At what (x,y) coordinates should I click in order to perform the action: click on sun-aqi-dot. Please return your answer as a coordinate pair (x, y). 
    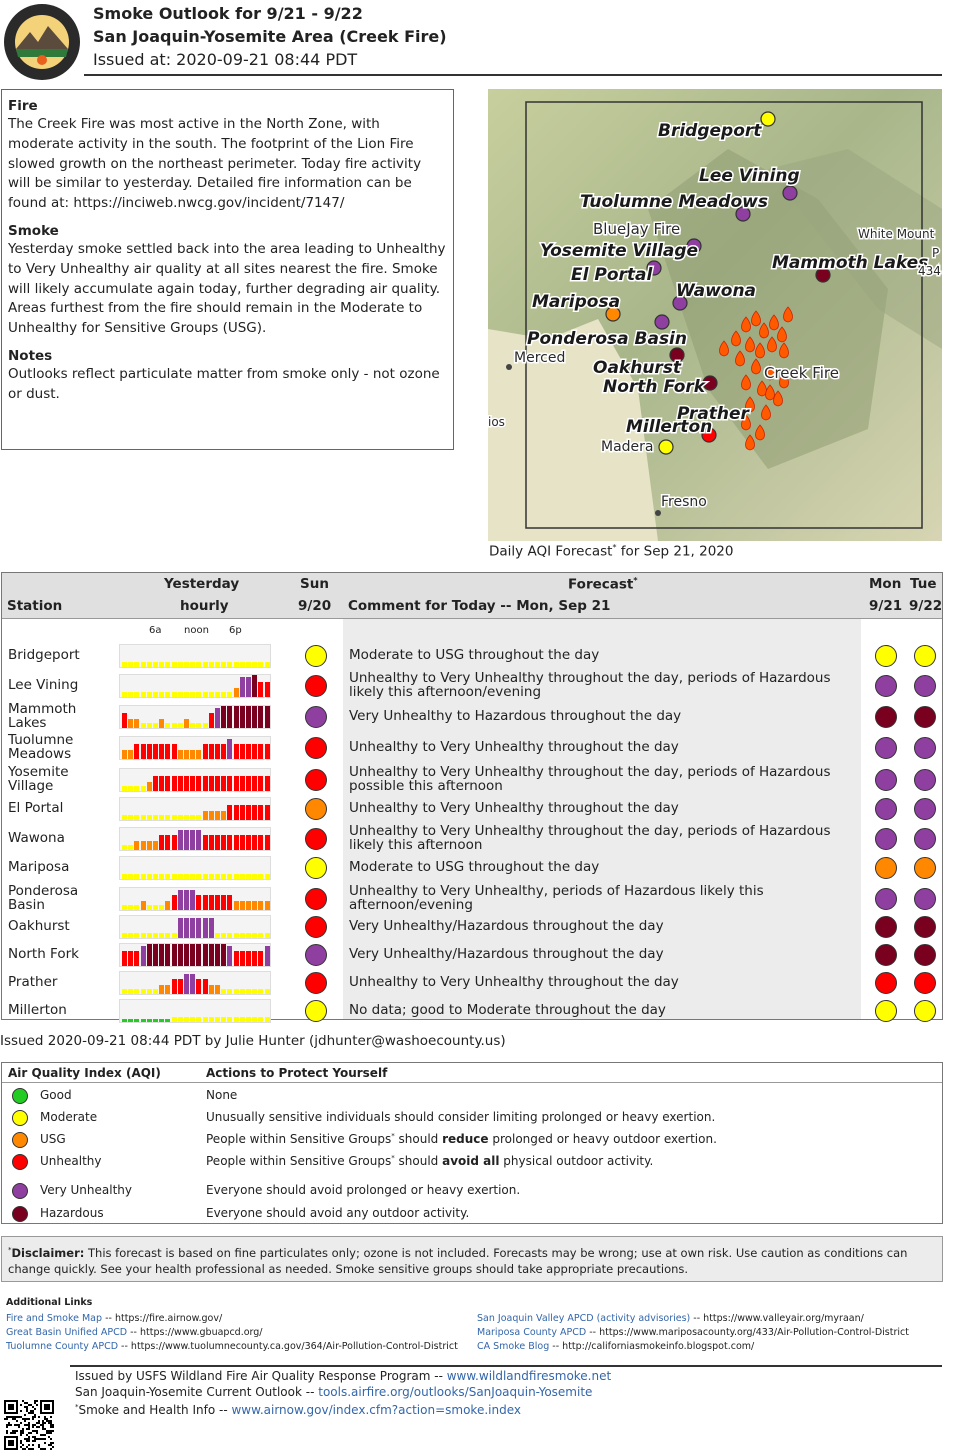
    Looking at the image, I should click on (316, 686).